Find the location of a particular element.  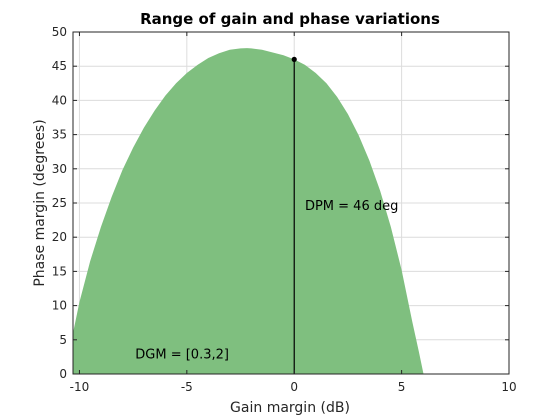

y-tick-label: 45 is located at coordinates (59, 66).